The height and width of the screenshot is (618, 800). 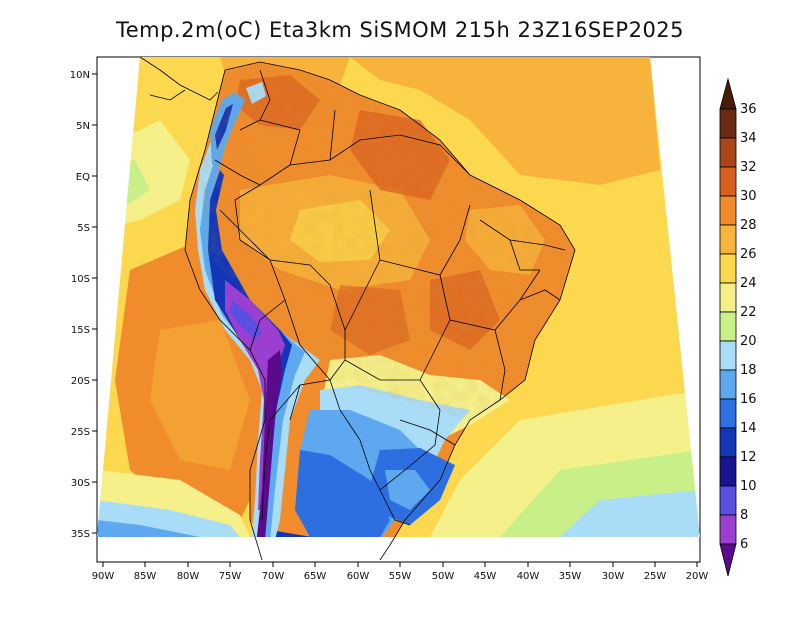 I want to click on colorbar-label: 26, so click(x=748, y=254).